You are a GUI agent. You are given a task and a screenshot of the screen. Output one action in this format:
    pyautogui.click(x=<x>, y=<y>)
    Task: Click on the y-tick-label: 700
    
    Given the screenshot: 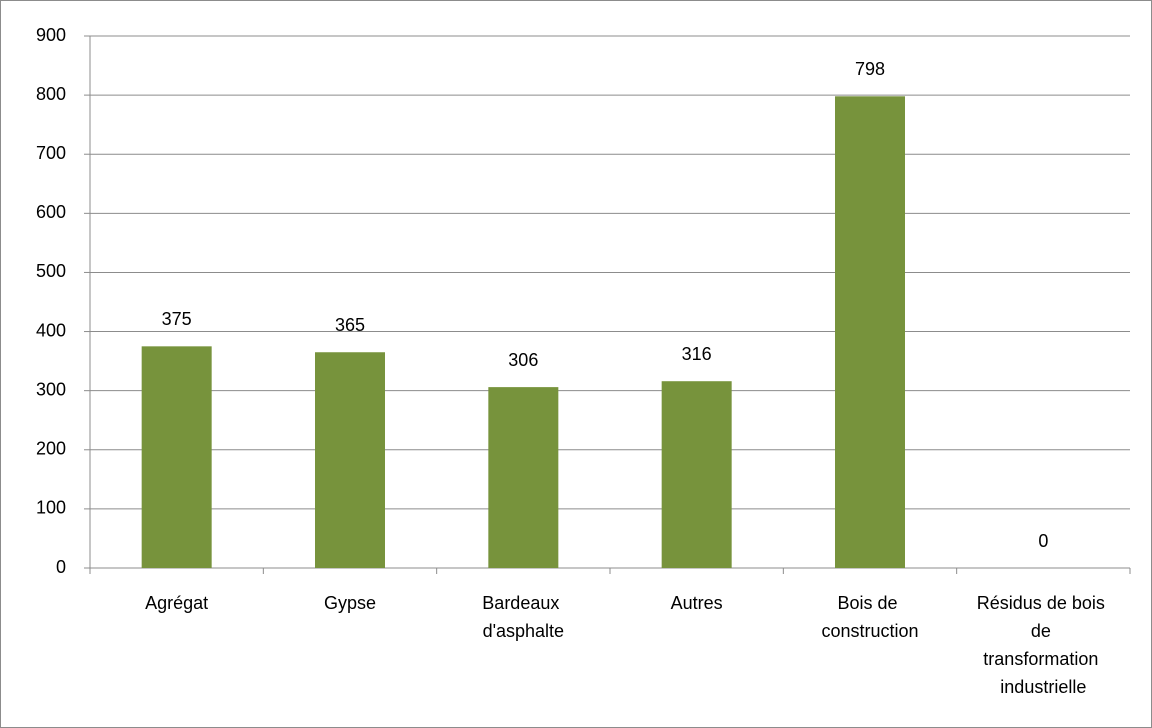 What is the action you would take?
    pyautogui.click(x=51, y=153)
    